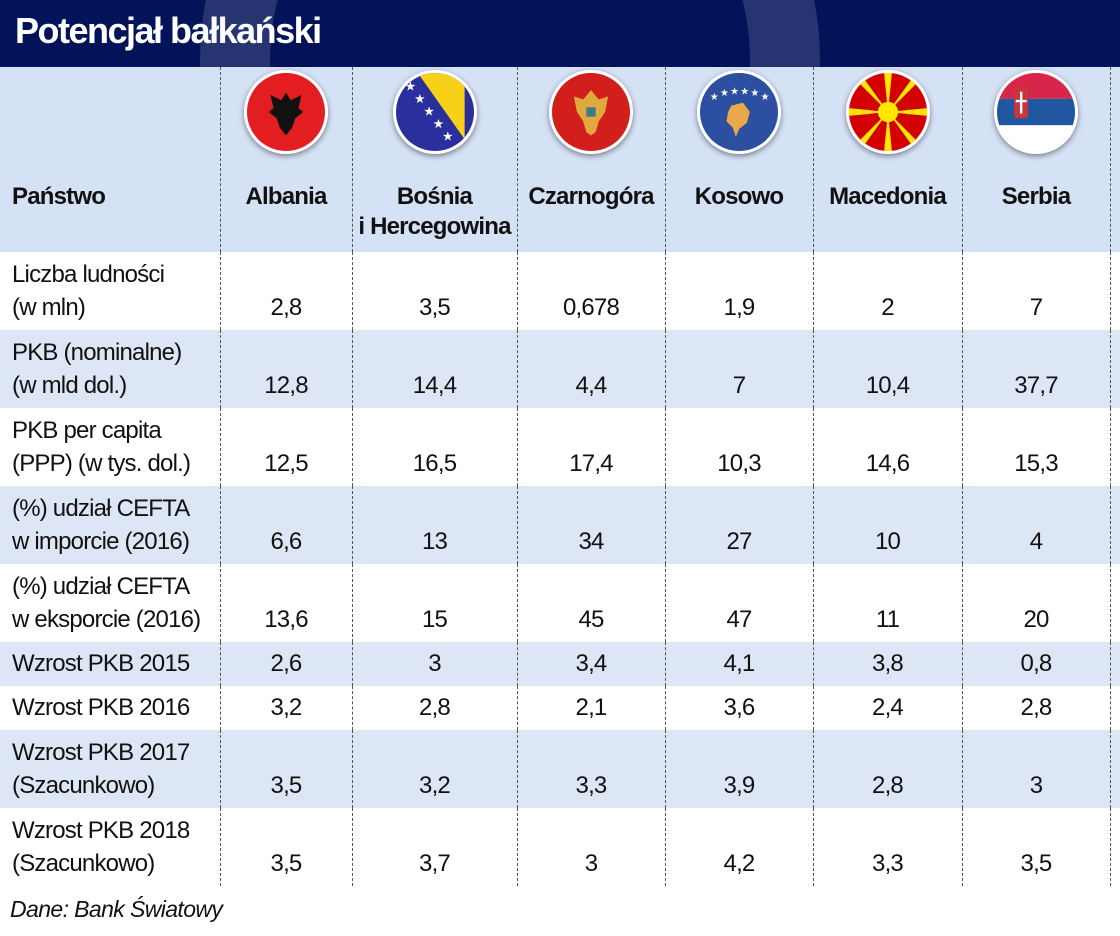 Image resolution: width=1120 pixels, height=936 pixels. I want to click on cell-value: 3,8, so click(887, 664).